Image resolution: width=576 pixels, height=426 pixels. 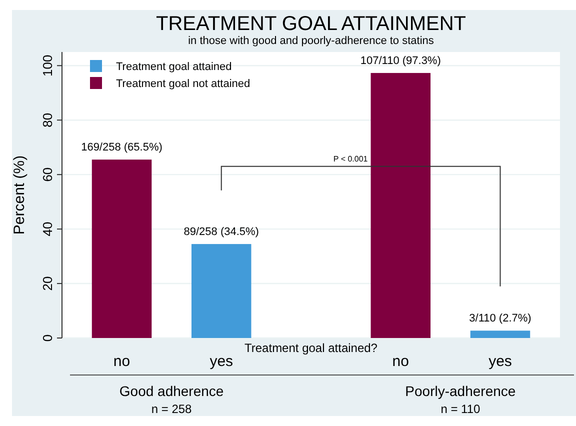 I want to click on legend-label: Treatment goal not attained, so click(x=183, y=84).